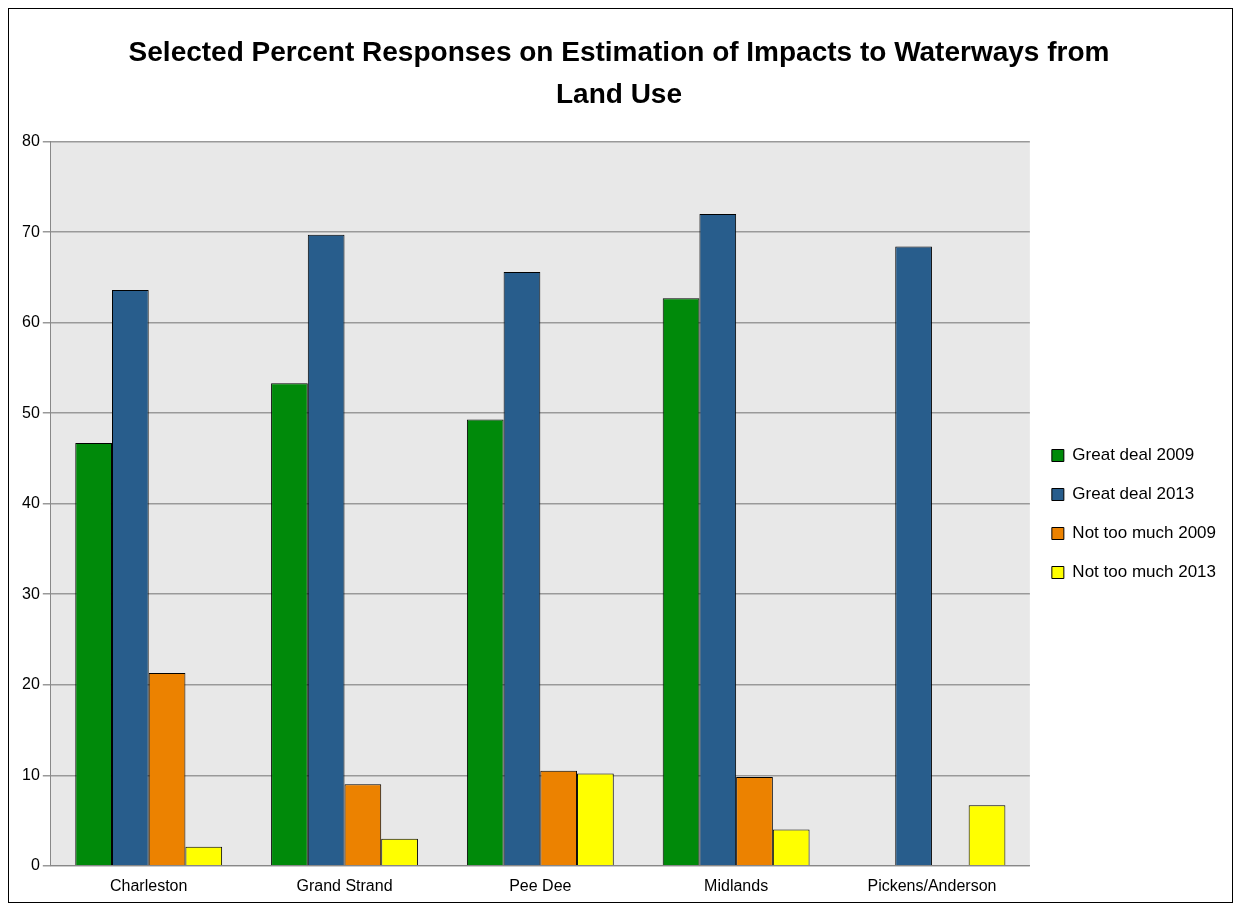 The image size is (1243, 905). I want to click on y-tick-label: 10, so click(31, 774).